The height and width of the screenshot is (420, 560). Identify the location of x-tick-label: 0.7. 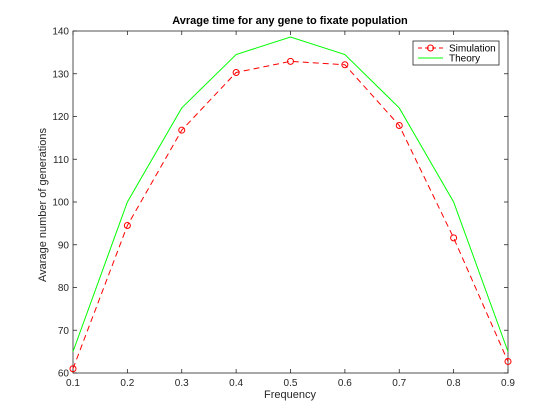
(399, 383).